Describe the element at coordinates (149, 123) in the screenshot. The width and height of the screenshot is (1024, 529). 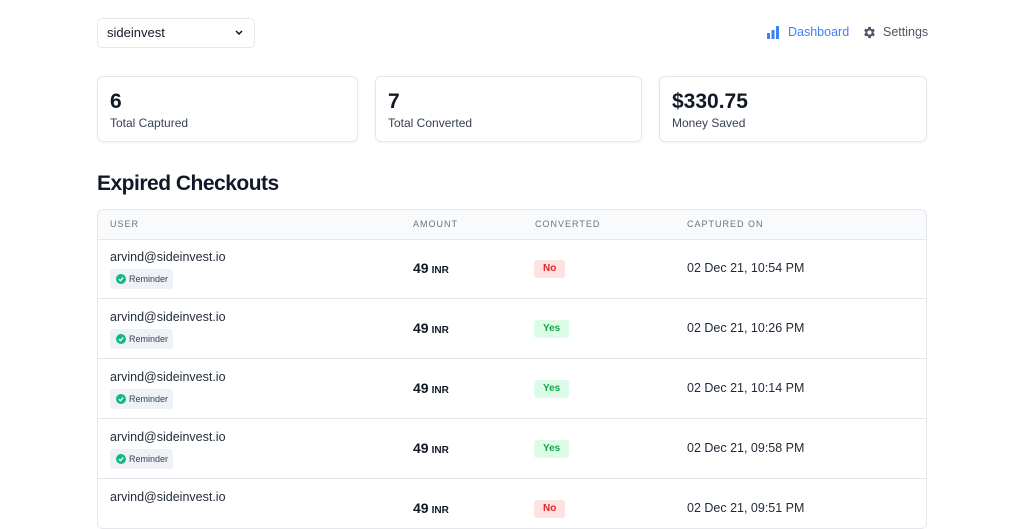
I see `stat-label: Total Captured` at that location.